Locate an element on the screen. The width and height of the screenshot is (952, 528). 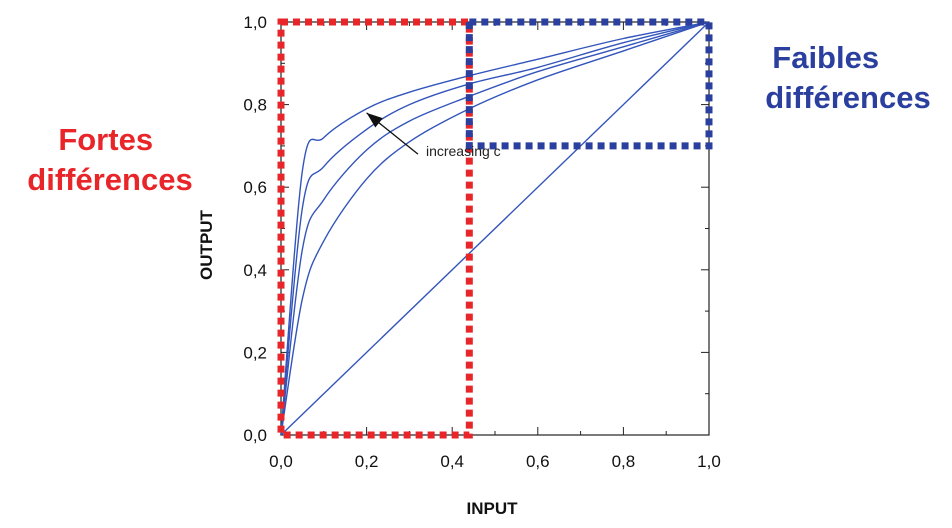
y-axis-title: OUTPUT is located at coordinates (206, 244).